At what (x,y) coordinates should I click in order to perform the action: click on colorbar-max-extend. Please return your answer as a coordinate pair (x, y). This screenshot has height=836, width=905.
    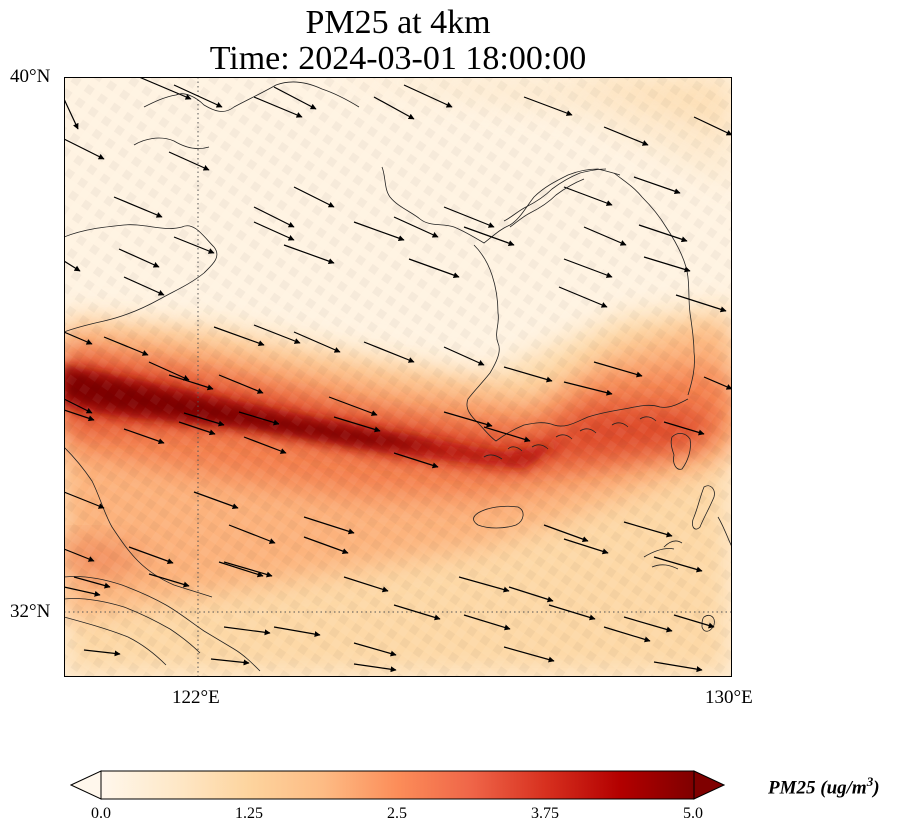
    Looking at the image, I should click on (709, 785).